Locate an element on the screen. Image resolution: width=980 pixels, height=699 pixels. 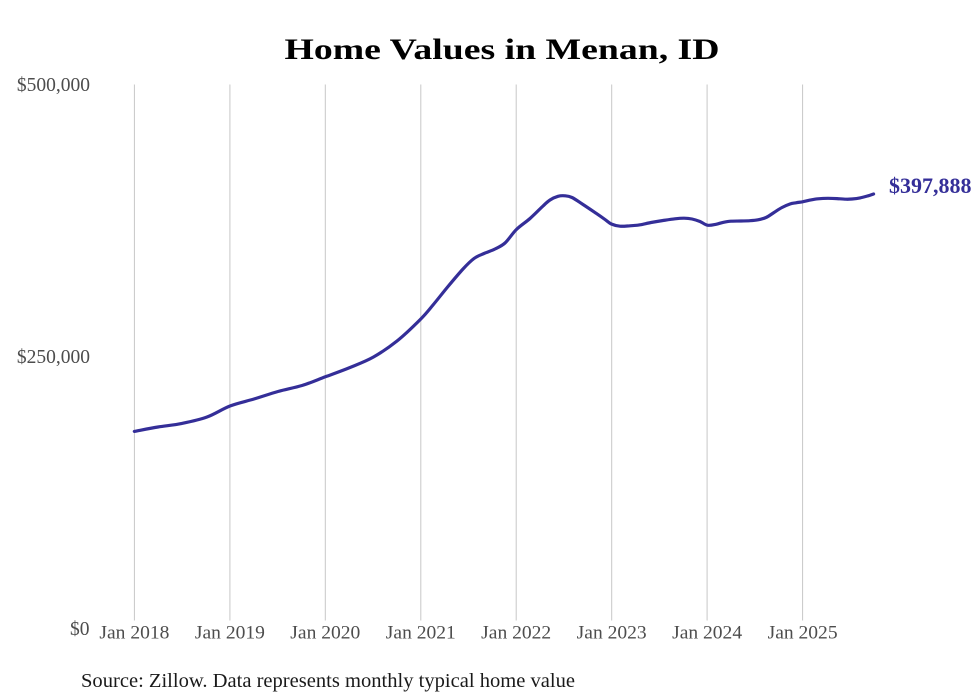
svg-text: Jan 2022 is located at coordinates (516, 633).